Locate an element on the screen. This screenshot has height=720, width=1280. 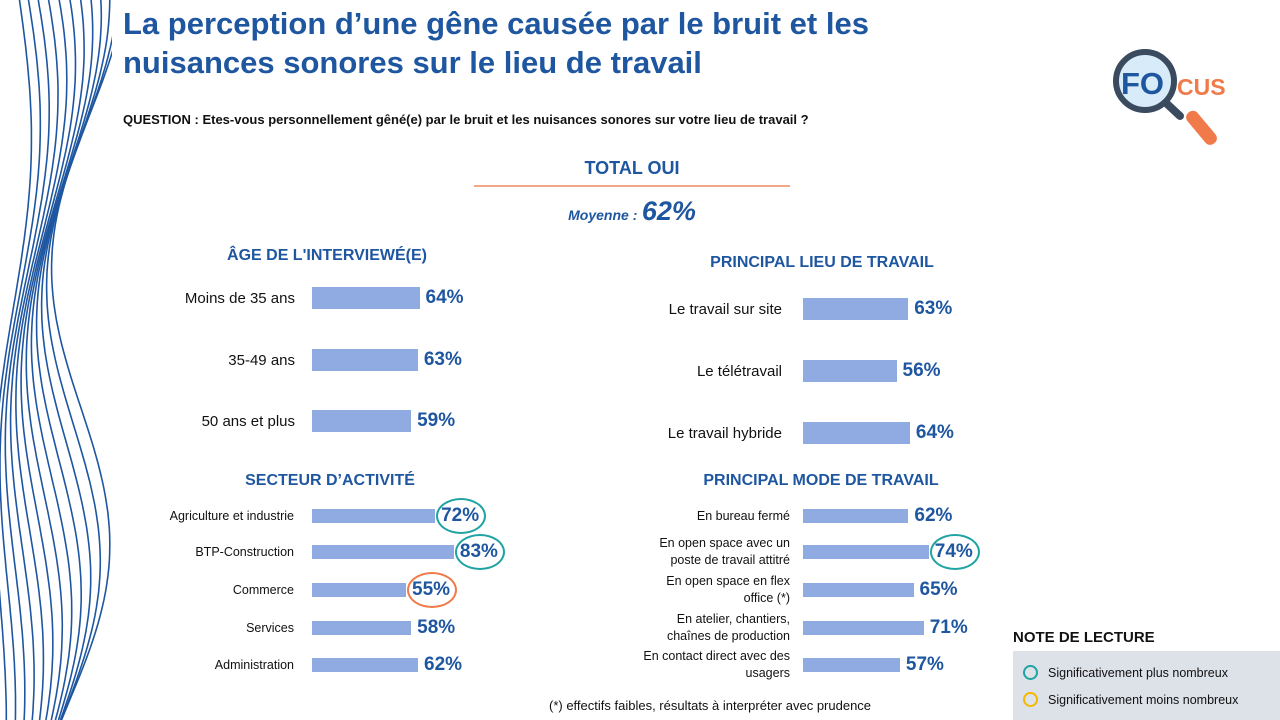
legend-label: Significativement plus nombreux is located at coordinates (1138, 672).